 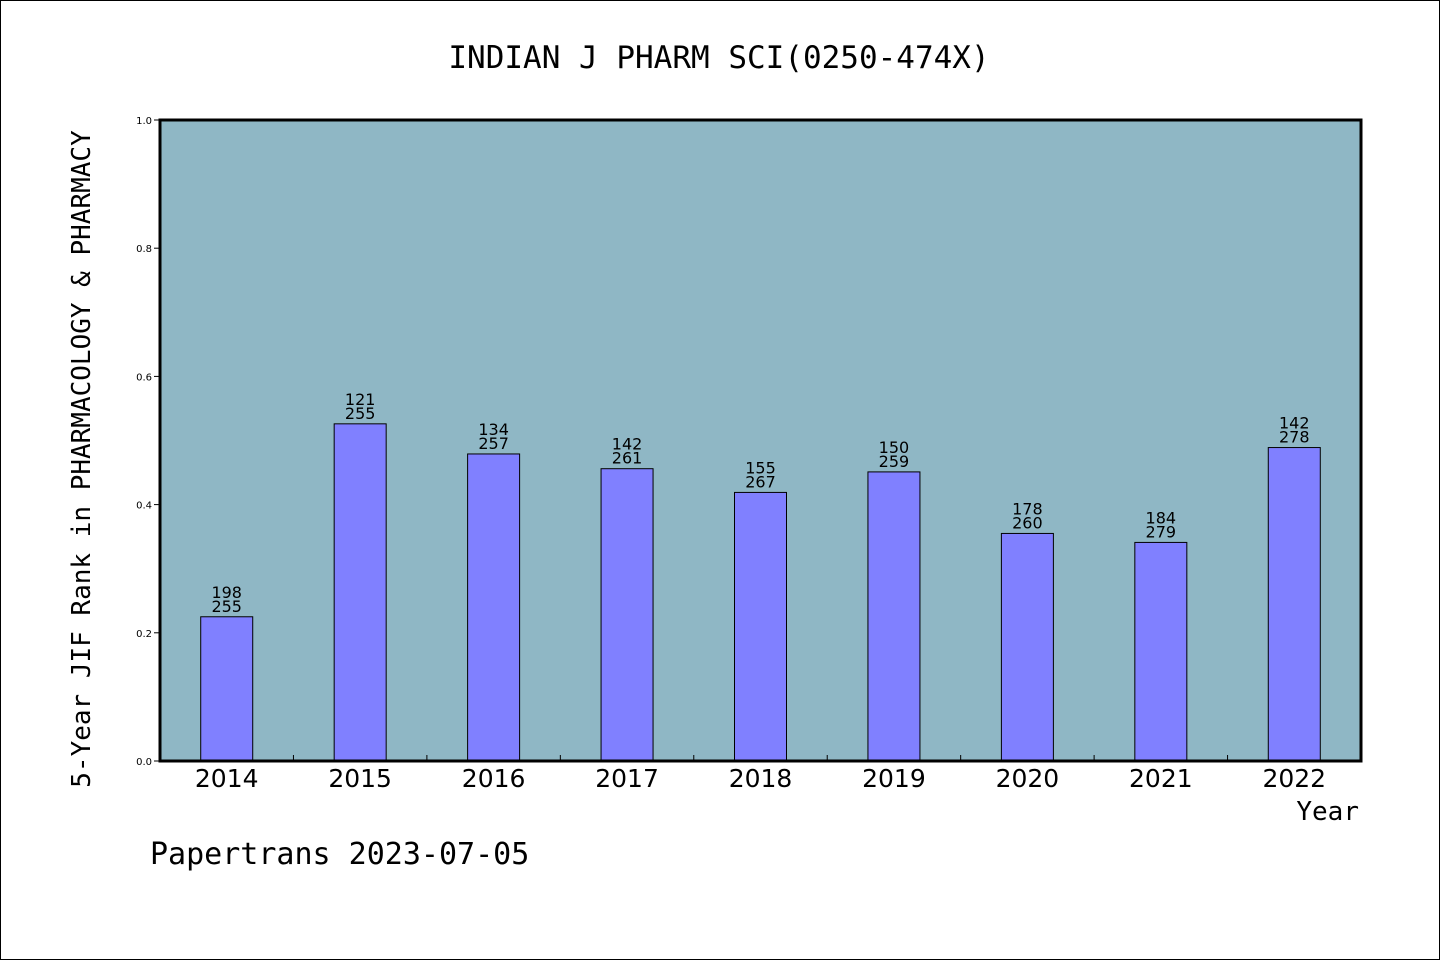 What do you see at coordinates (761, 778) in the screenshot?
I see `x-tick-label-2018: 2018` at bounding box center [761, 778].